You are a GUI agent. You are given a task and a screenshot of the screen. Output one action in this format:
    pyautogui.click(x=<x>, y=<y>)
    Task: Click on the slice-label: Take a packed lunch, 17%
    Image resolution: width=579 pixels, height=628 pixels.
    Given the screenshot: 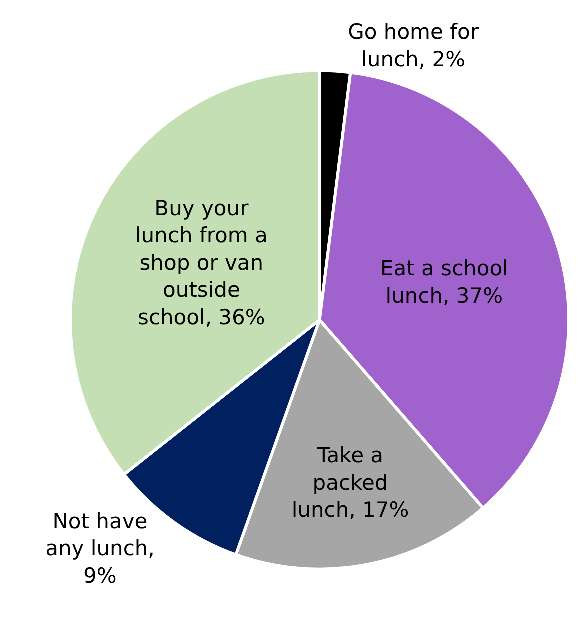 What is the action you would take?
    pyautogui.click(x=351, y=483)
    